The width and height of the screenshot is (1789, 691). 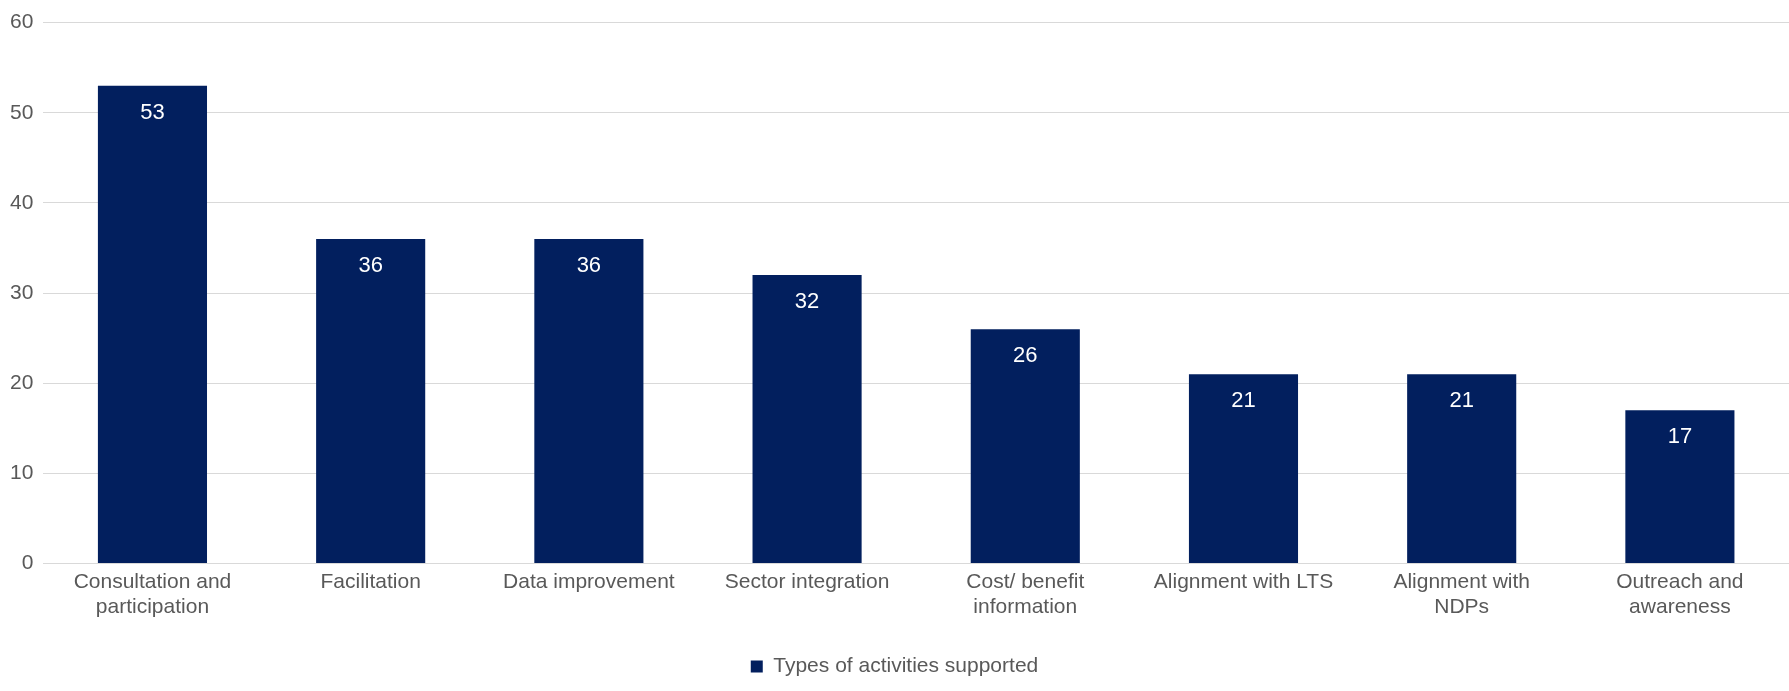 What do you see at coordinates (807, 301) in the screenshot?
I see `data-label: 32` at bounding box center [807, 301].